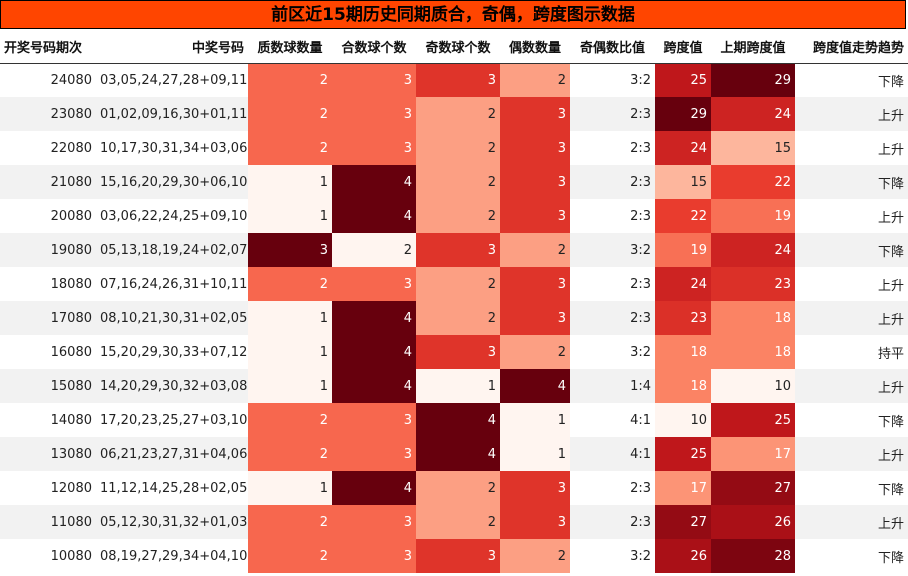 This screenshot has height=576, width=908. Describe the element at coordinates (48, 386) in the screenshot. I see `cell-issue: 15080` at that location.